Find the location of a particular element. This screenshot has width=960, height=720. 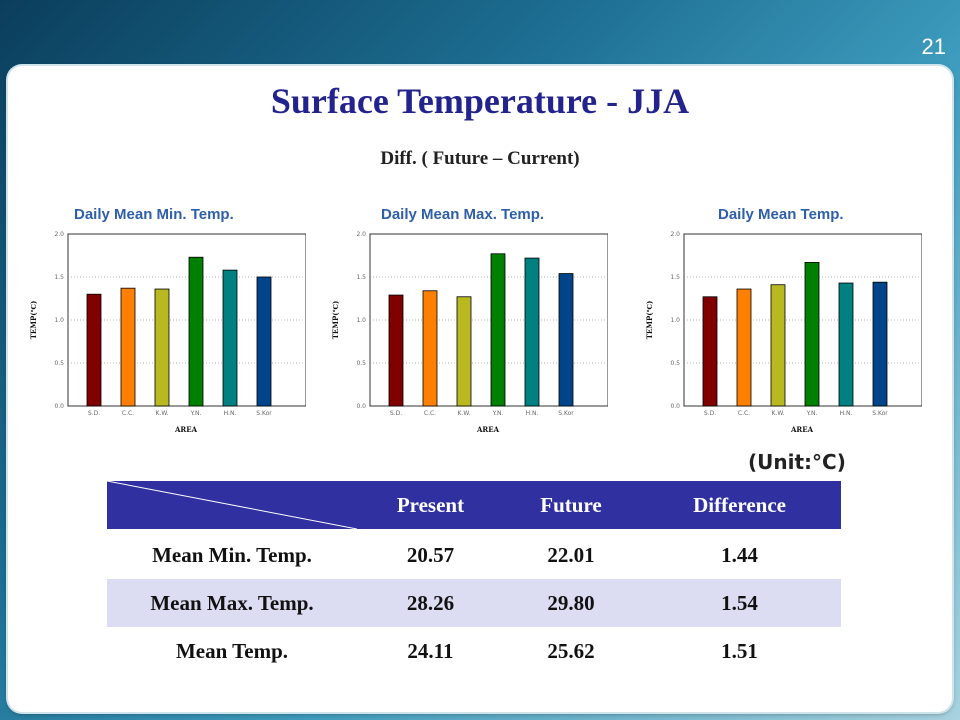

chart-title-min: Daily Mean Min. Temp. is located at coordinates (154, 214).